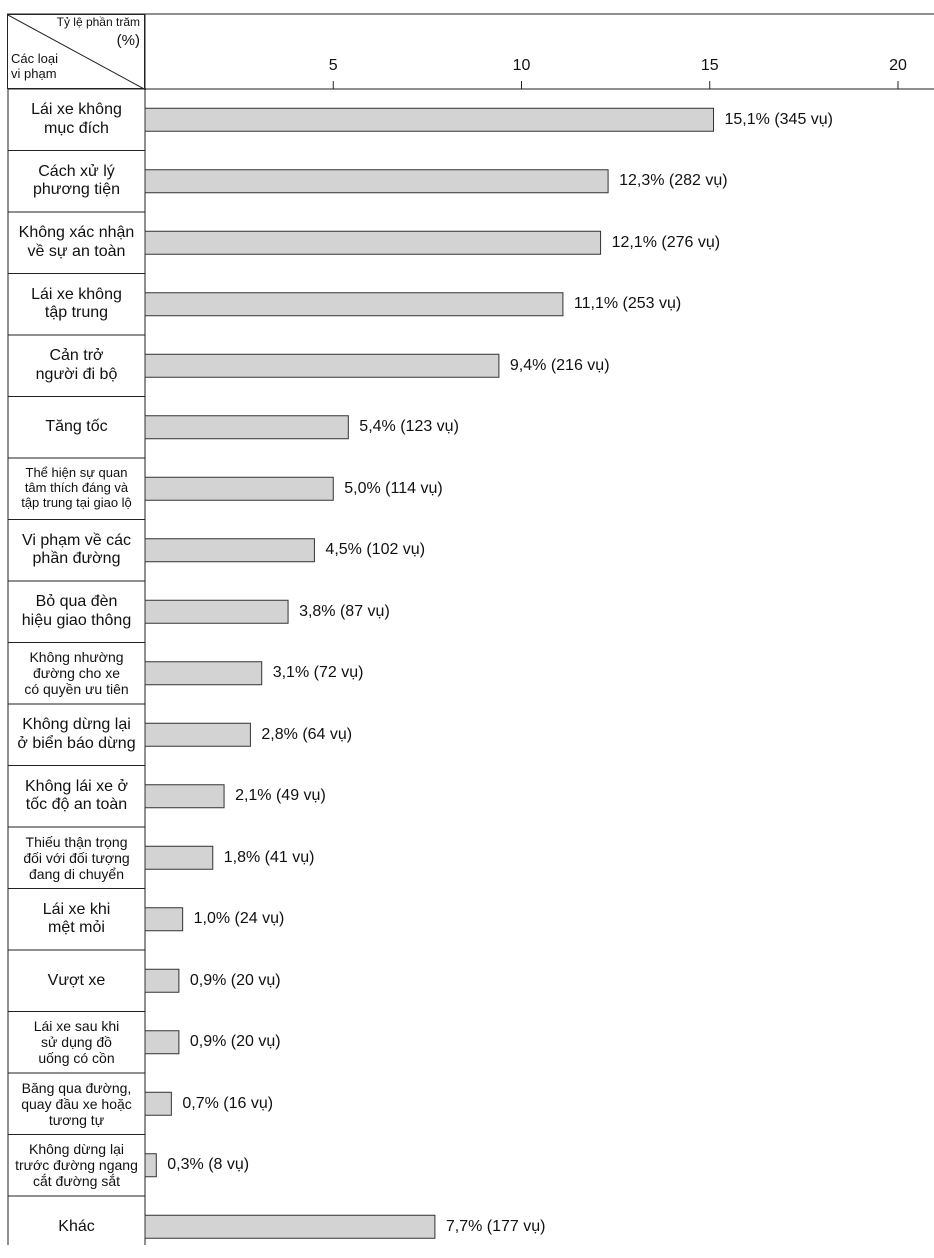 The width and height of the screenshot is (934, 1258). What do you see at coordinates (269, 857) in the screenshot?
I see `data-label: 1,8% (41 vụ)` at bounding box center [269, 857].